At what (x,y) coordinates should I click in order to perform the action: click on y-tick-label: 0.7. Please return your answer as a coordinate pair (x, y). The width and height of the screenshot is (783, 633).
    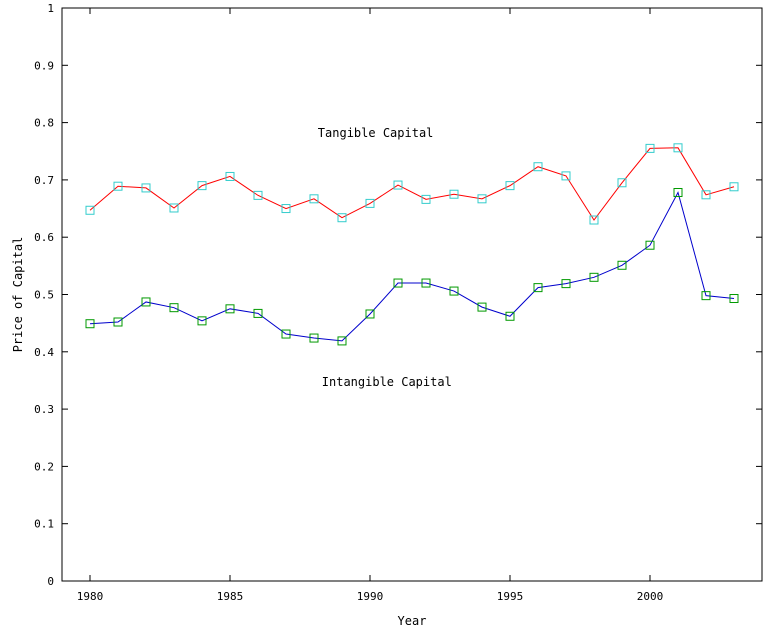
    Looking at the image, I should click on (44, 180).